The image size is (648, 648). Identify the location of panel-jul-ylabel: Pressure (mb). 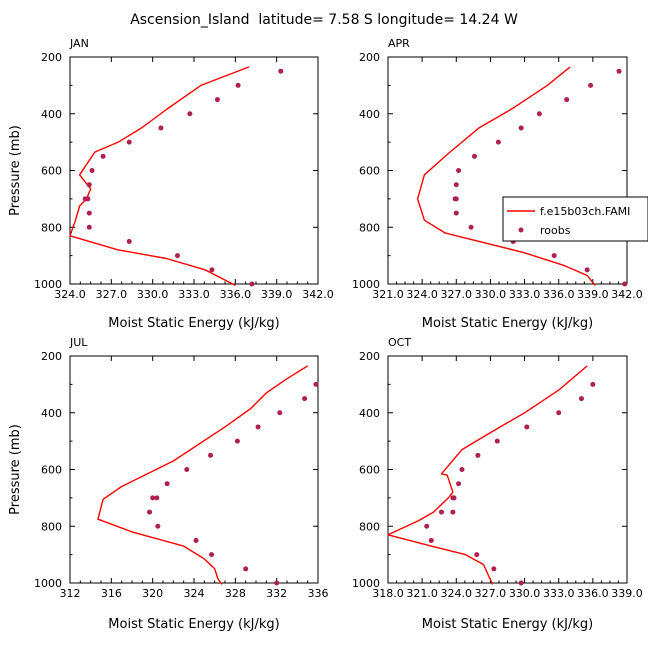
(15, 469).